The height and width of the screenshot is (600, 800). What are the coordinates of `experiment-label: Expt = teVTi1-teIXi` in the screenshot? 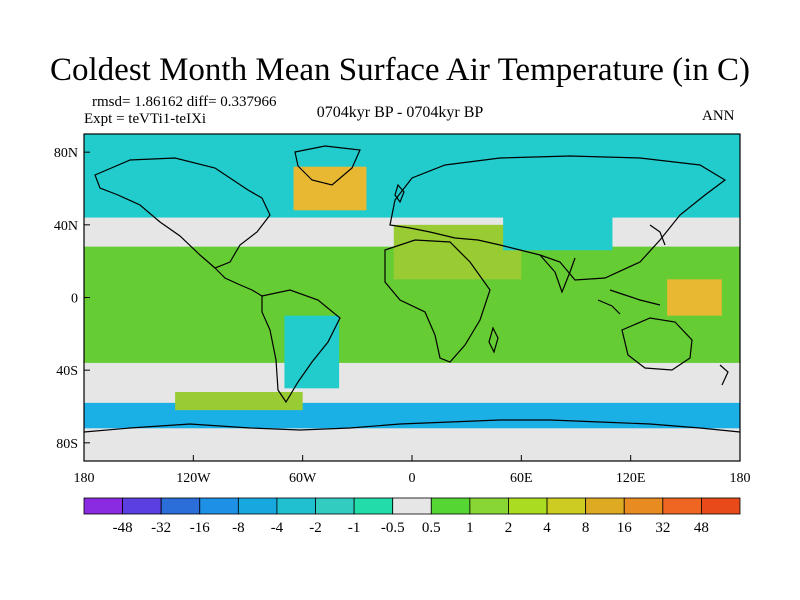 It's located at (145, 119).